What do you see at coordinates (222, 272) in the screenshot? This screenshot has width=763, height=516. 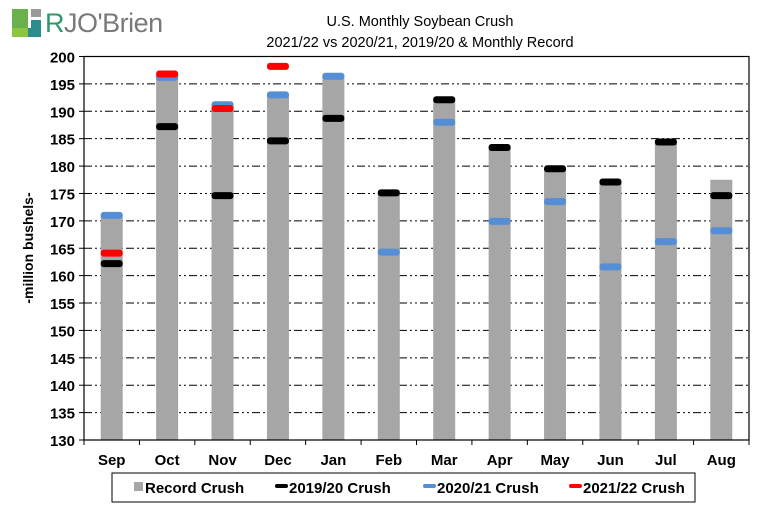 I see `record-bar-nov` at bounding box center [222, 272].